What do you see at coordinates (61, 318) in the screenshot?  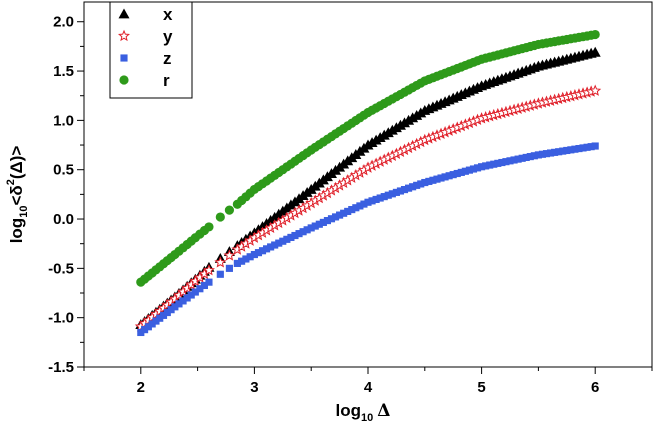 I see `y-tick-label: -1.0` at bounding box center [61, 318].